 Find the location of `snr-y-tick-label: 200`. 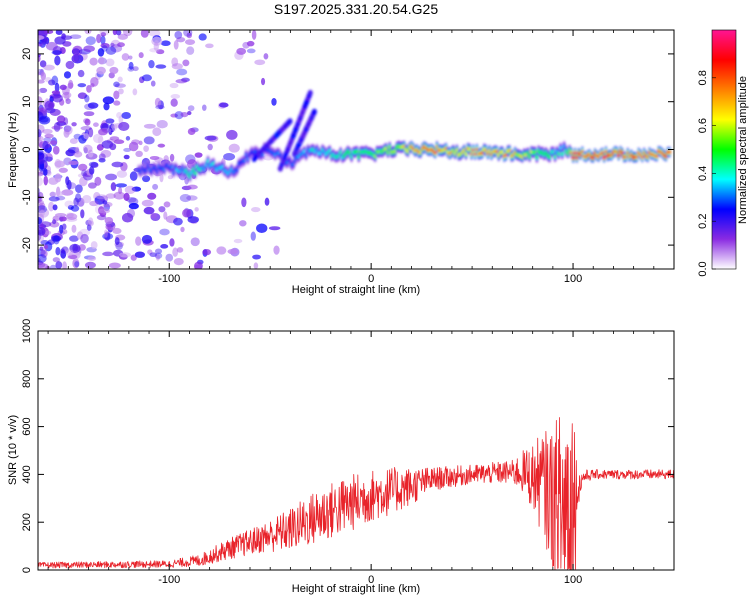

snr-y-tick-label: 200 is located at coordinates (27, 522).